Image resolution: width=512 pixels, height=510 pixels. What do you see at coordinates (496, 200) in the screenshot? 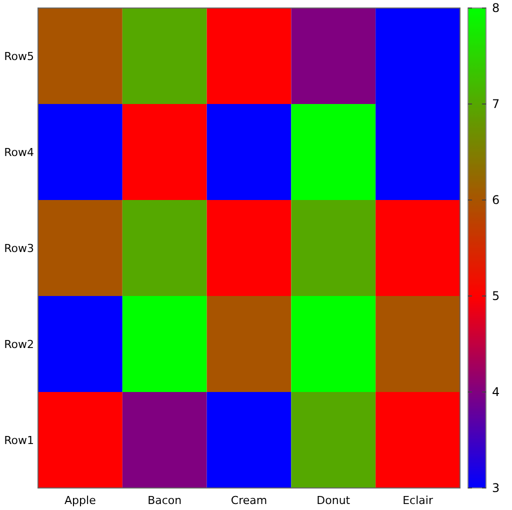
I see `color-bar-label: 6` at bounding box center [496, 200].